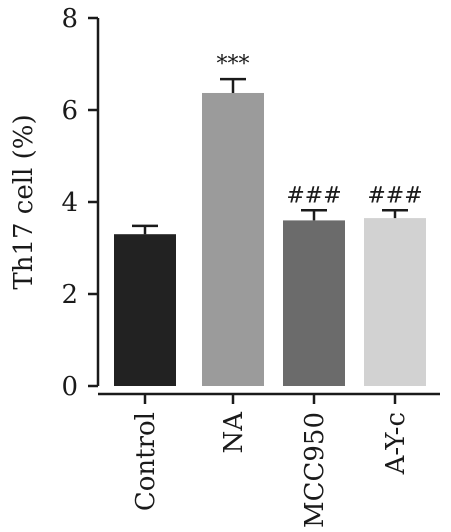 The image size is (451, 532). What do you see at coordinates (145, 310) in the screenshot?
I see `bar-control` at bounding box center [145, 310].